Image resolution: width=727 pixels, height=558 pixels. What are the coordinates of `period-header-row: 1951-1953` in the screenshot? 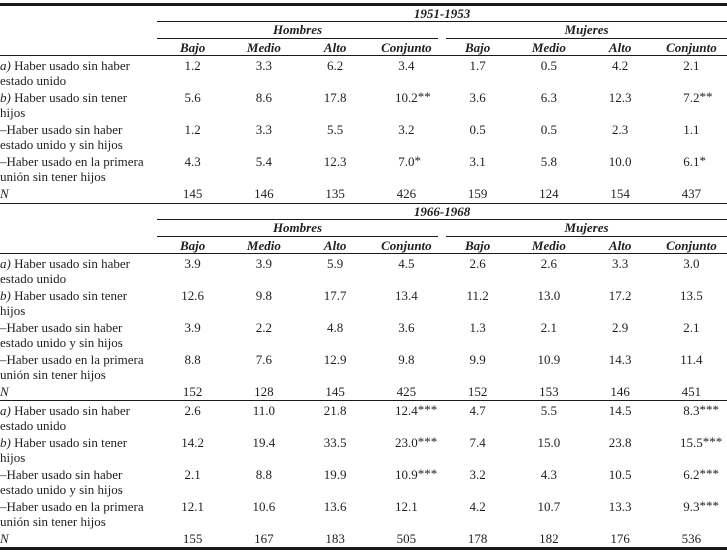 It's located at (363, 13).